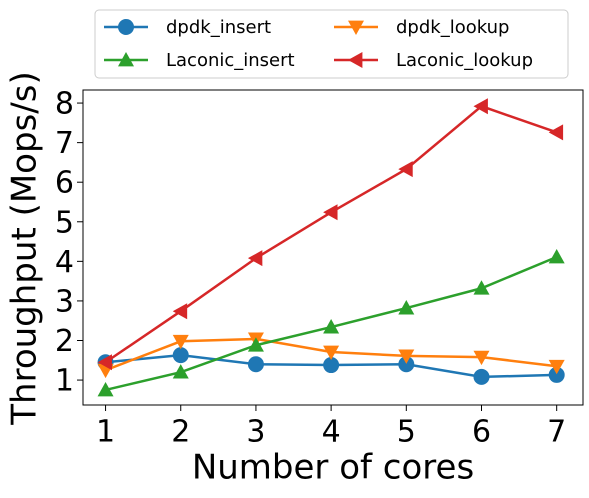 Image resolution: width=589 pixels, height=498 pixels. Describe the element at coordinates (64, 104) in the screenshot. I see `y-tick-label: 8` at that location.